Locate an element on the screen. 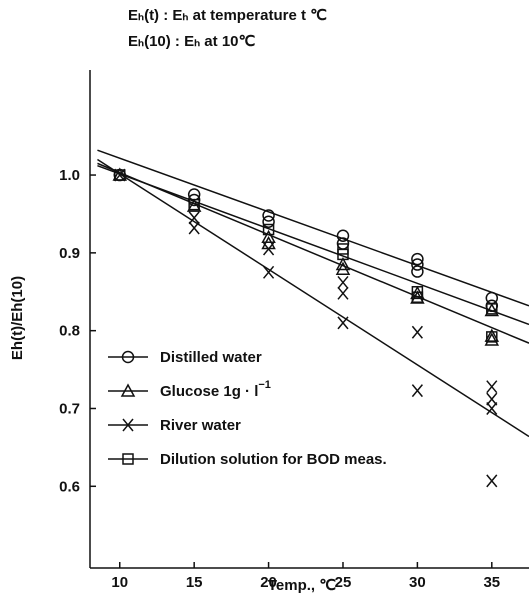 This screenshot has height=599, width=529. legend-item-triangle: Glucose 1g · l−1 is located at coordinates (189, 389).